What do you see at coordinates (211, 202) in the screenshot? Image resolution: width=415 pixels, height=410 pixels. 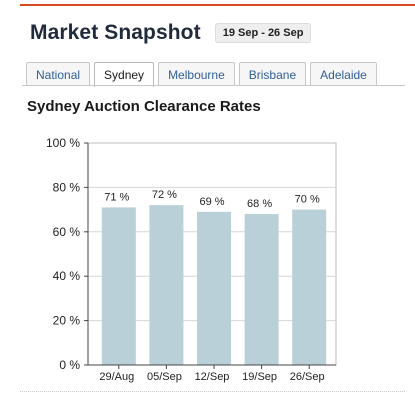 I see `data-label: 69 %` at bounding box center [211, 202].